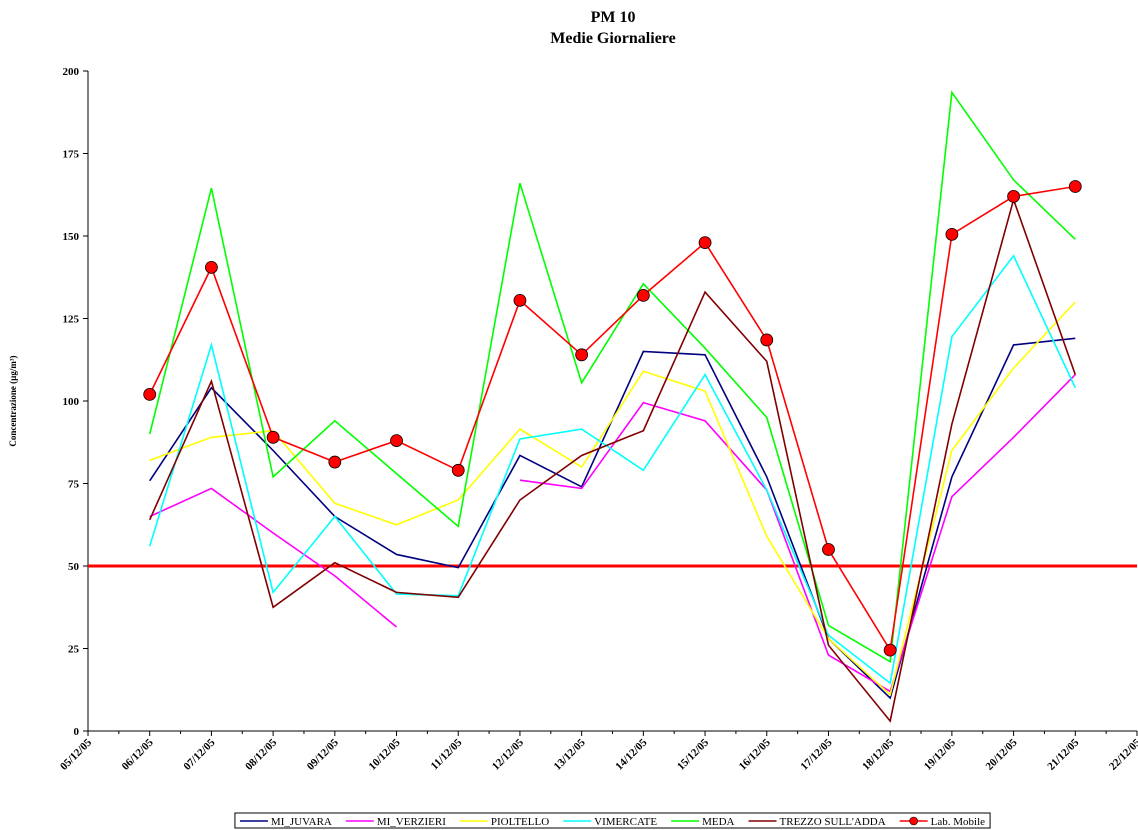 The image size is (1138, 830). What do you see at coordinates (384, 754) in the screenshot?
I see `x-tick-label: 10/12/05` at bounding box center [384, 754].